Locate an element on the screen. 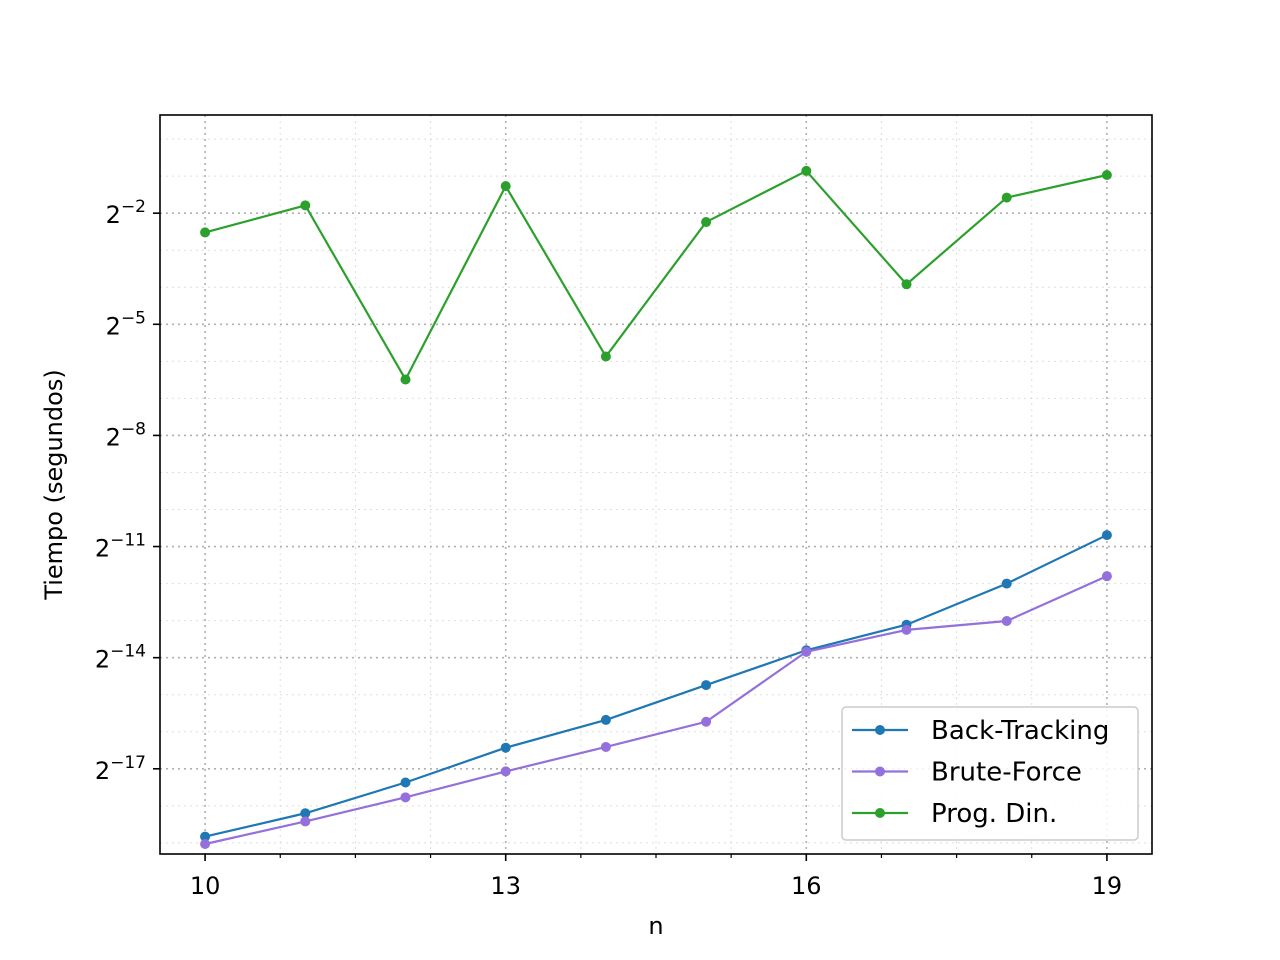  legend-label: Back-Tracking is located at coordinates (1020, 731).